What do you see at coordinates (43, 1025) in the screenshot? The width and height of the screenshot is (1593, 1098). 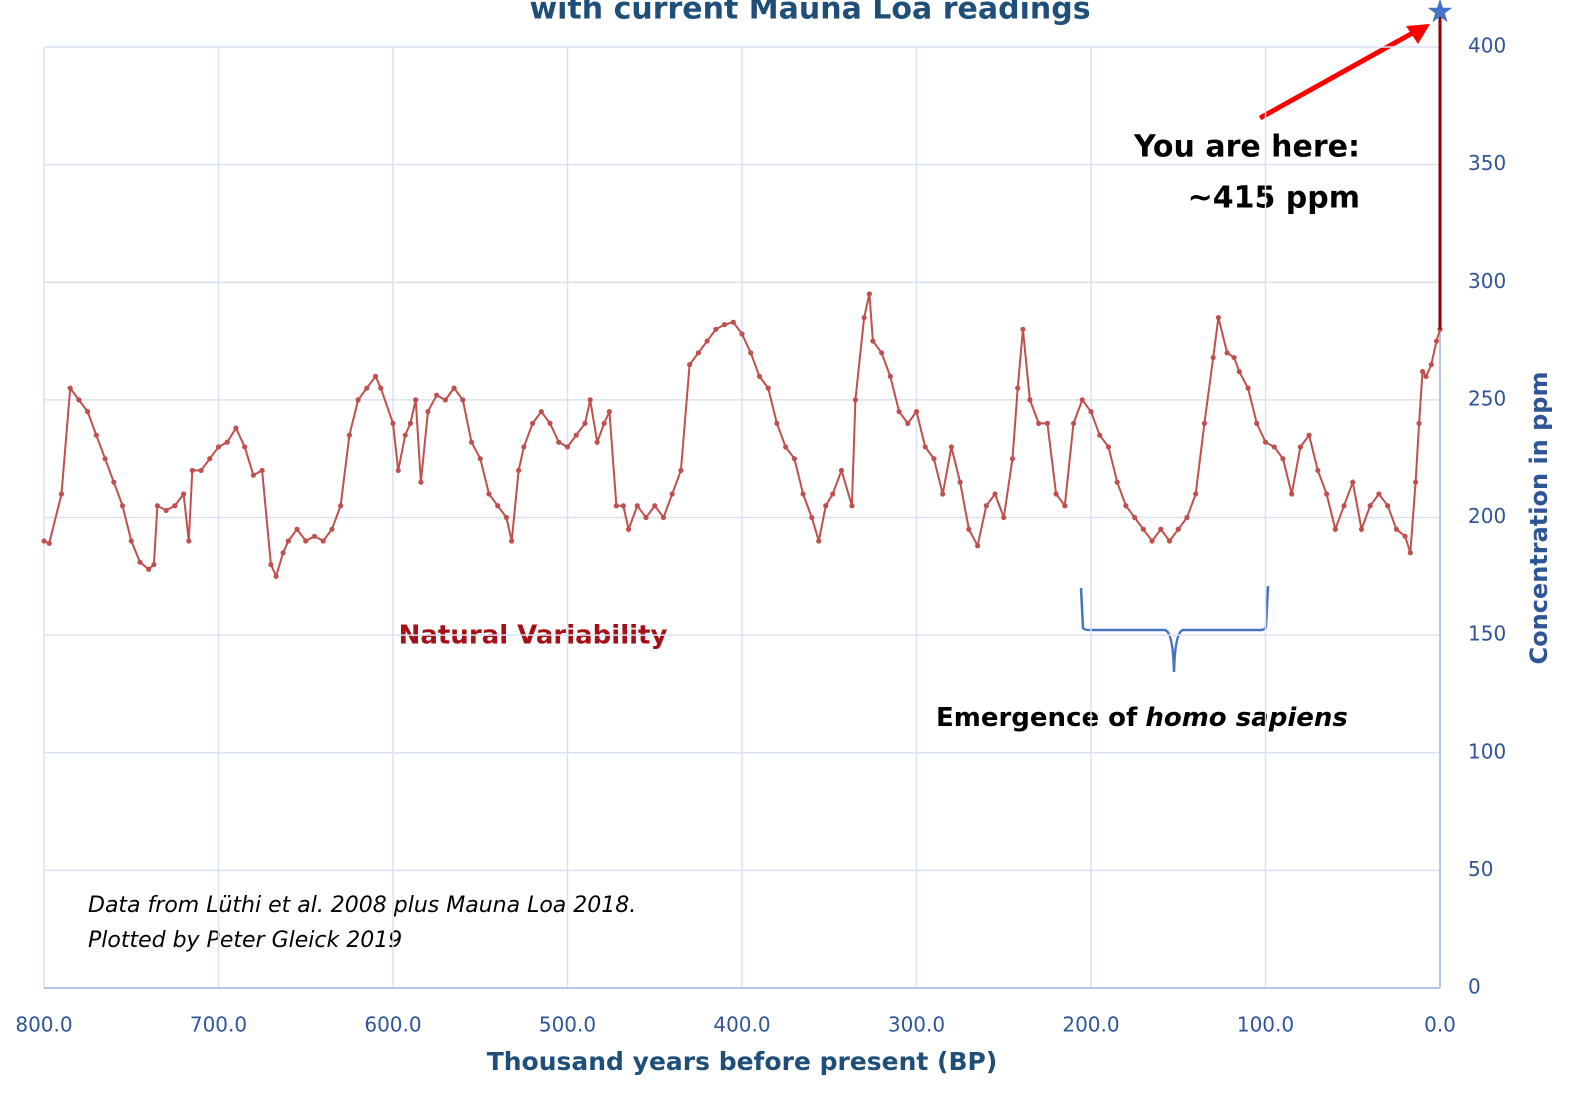 I see `x-tick-label: 800.0` at bounding box center [43, 1025].